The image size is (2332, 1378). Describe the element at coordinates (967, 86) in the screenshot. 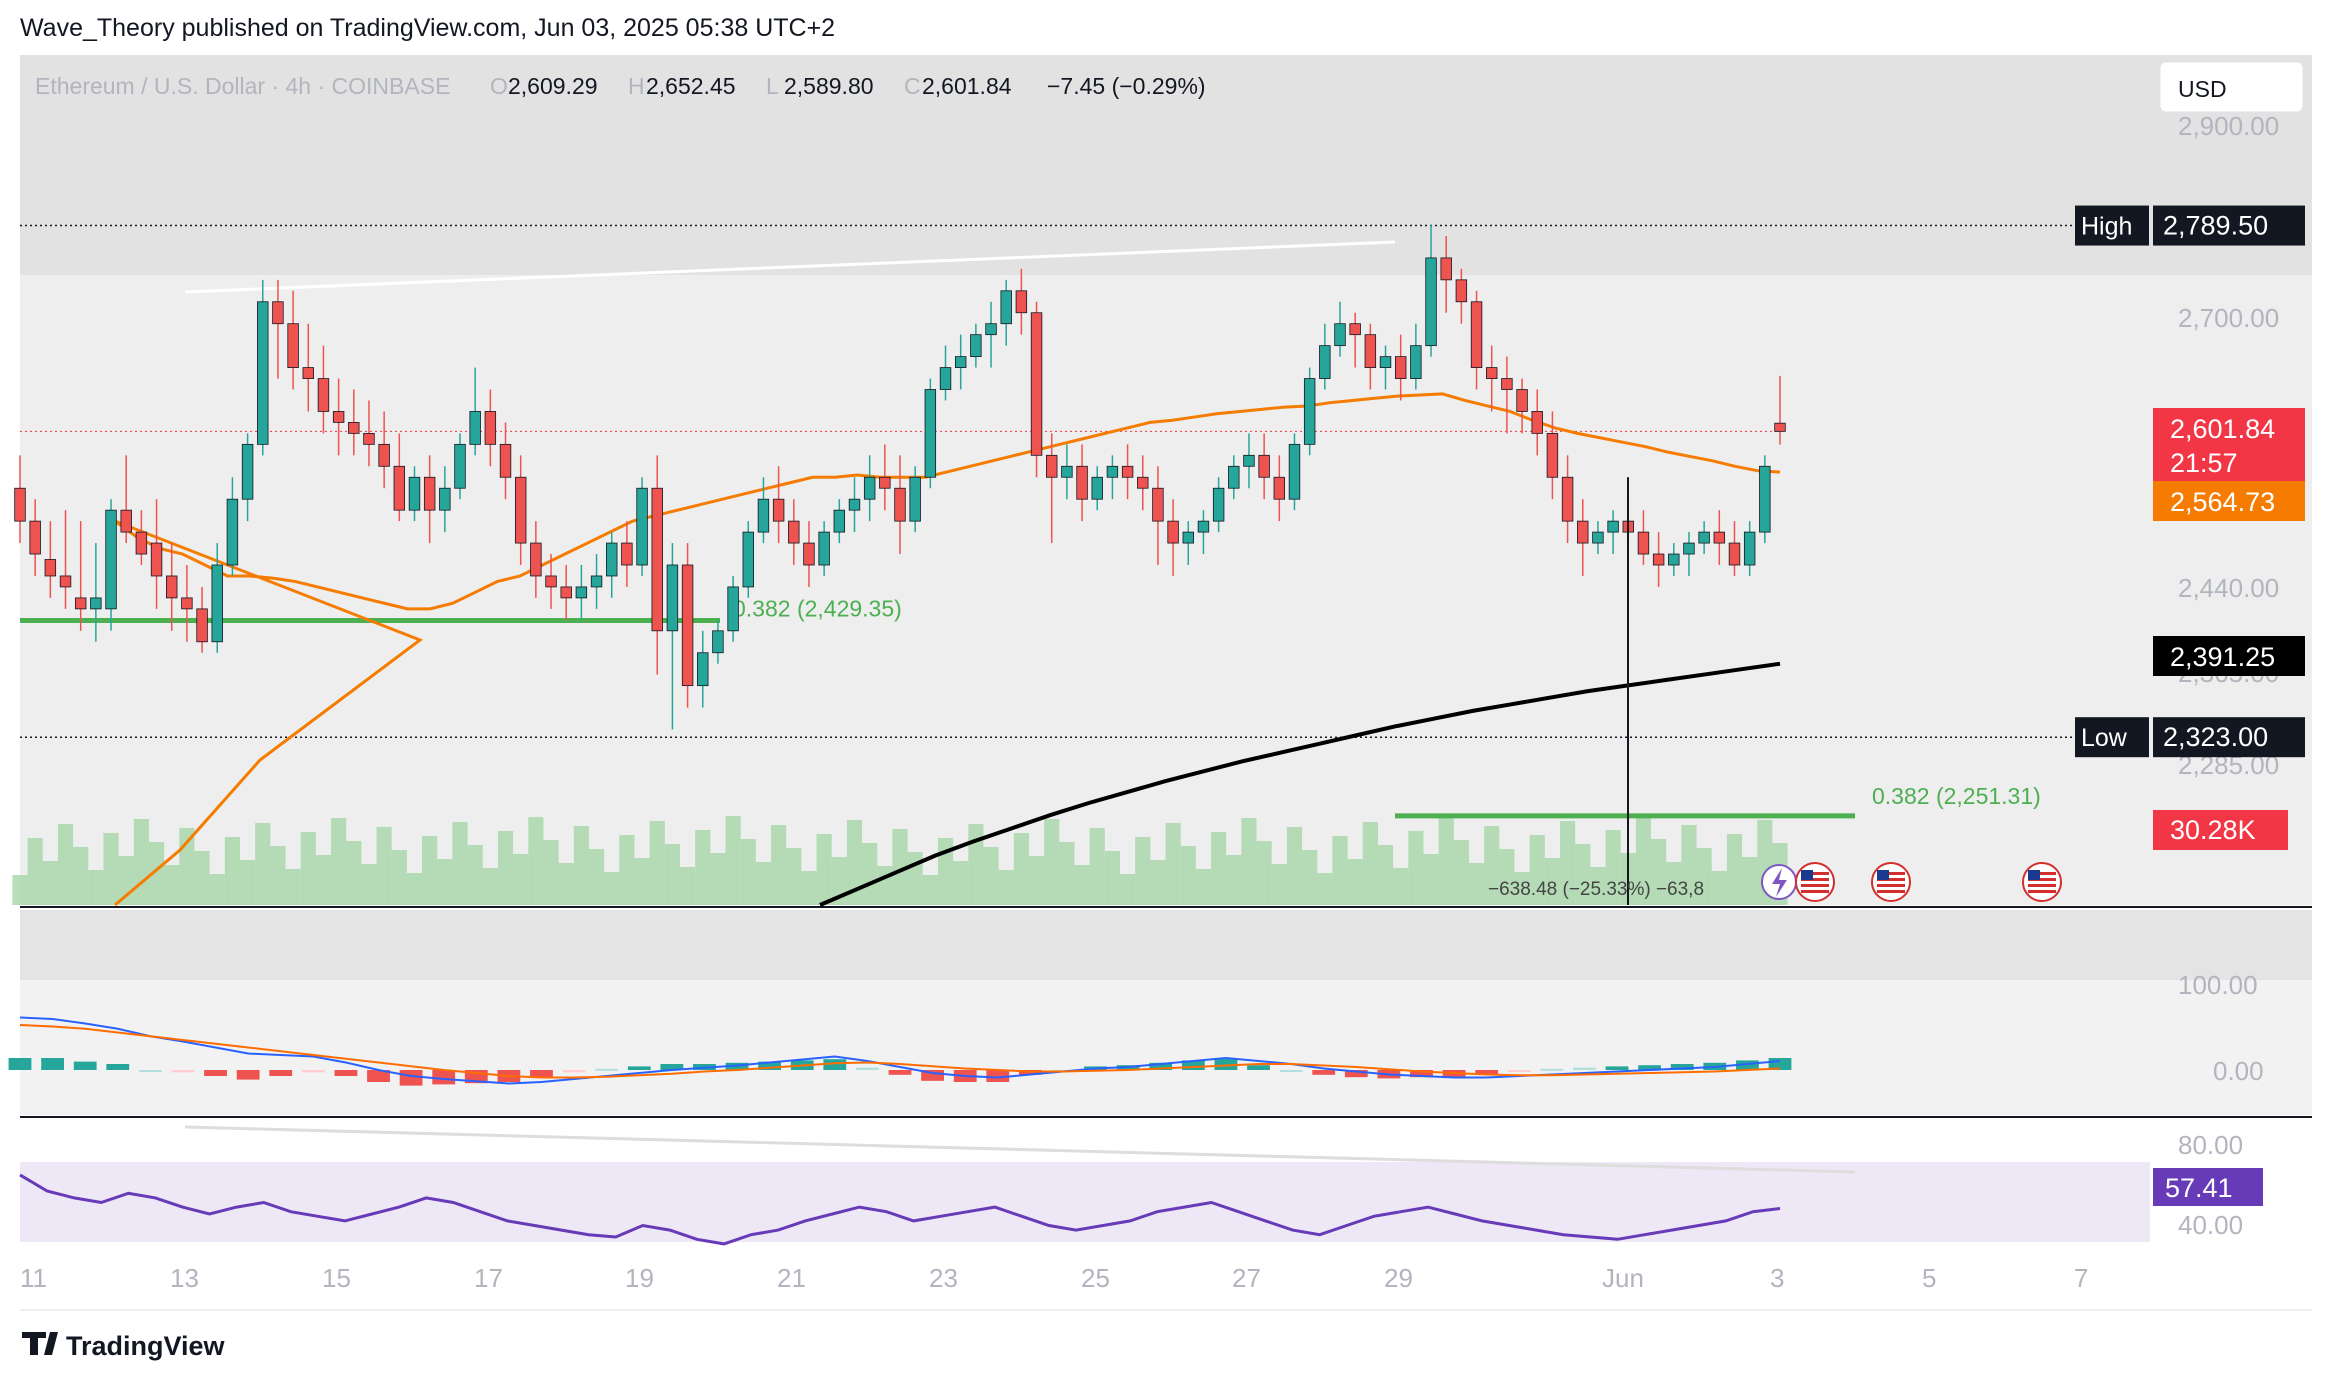

I see `legend-close: 2,601.84` at that location.